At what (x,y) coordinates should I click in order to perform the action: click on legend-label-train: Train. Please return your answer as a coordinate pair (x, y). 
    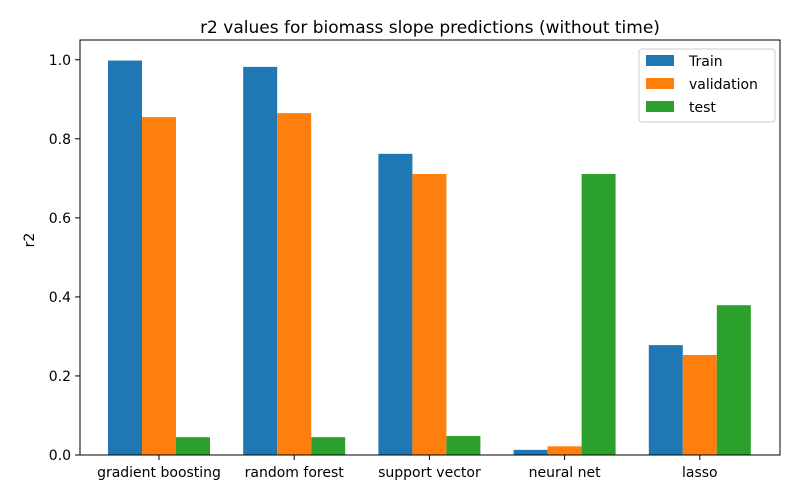
    Looking at the image, I should click on (705, 62).